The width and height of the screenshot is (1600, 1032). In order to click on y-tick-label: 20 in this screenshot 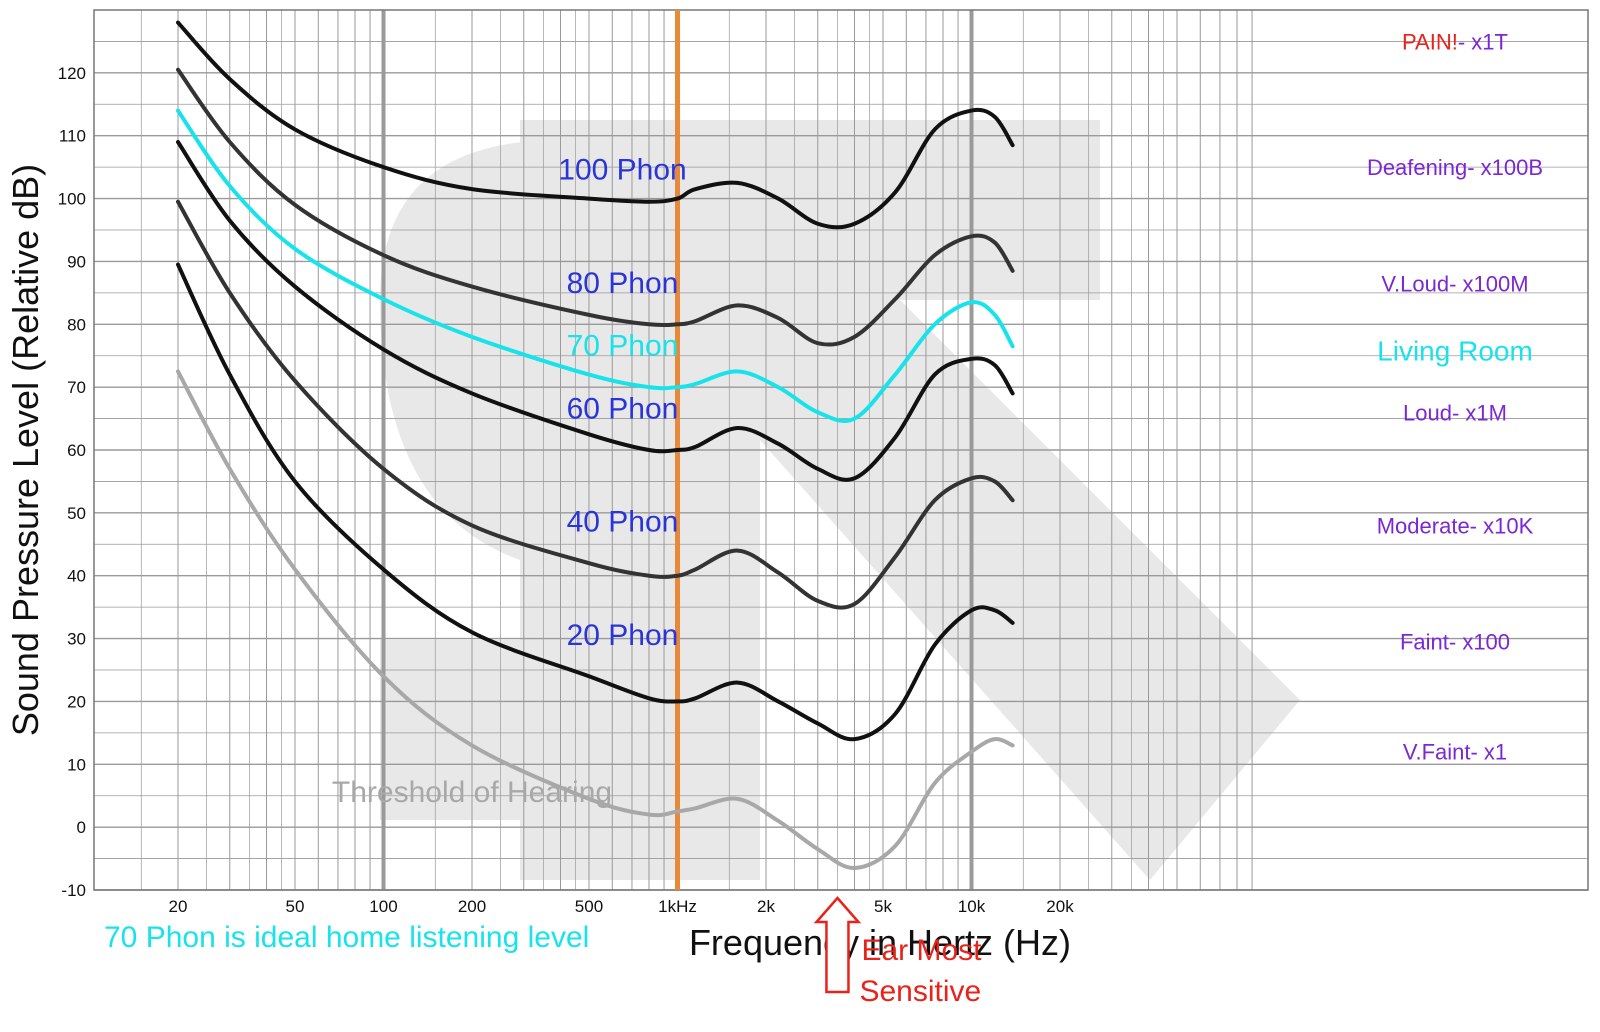, I will do `click(76, 701)`.